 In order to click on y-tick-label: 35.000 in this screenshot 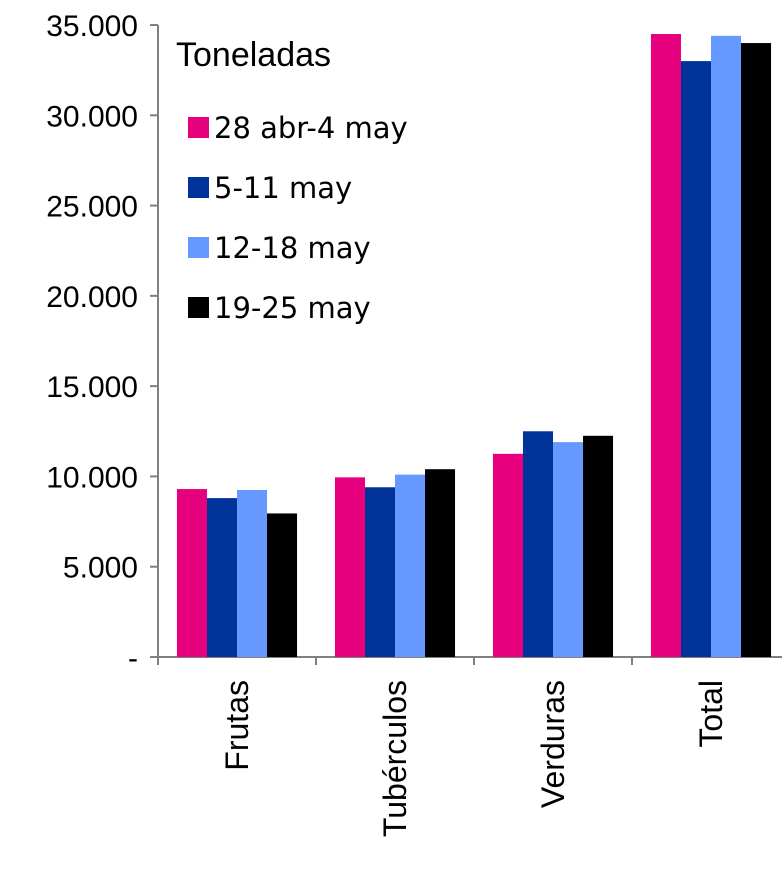, I will do `click(92, 26)`.